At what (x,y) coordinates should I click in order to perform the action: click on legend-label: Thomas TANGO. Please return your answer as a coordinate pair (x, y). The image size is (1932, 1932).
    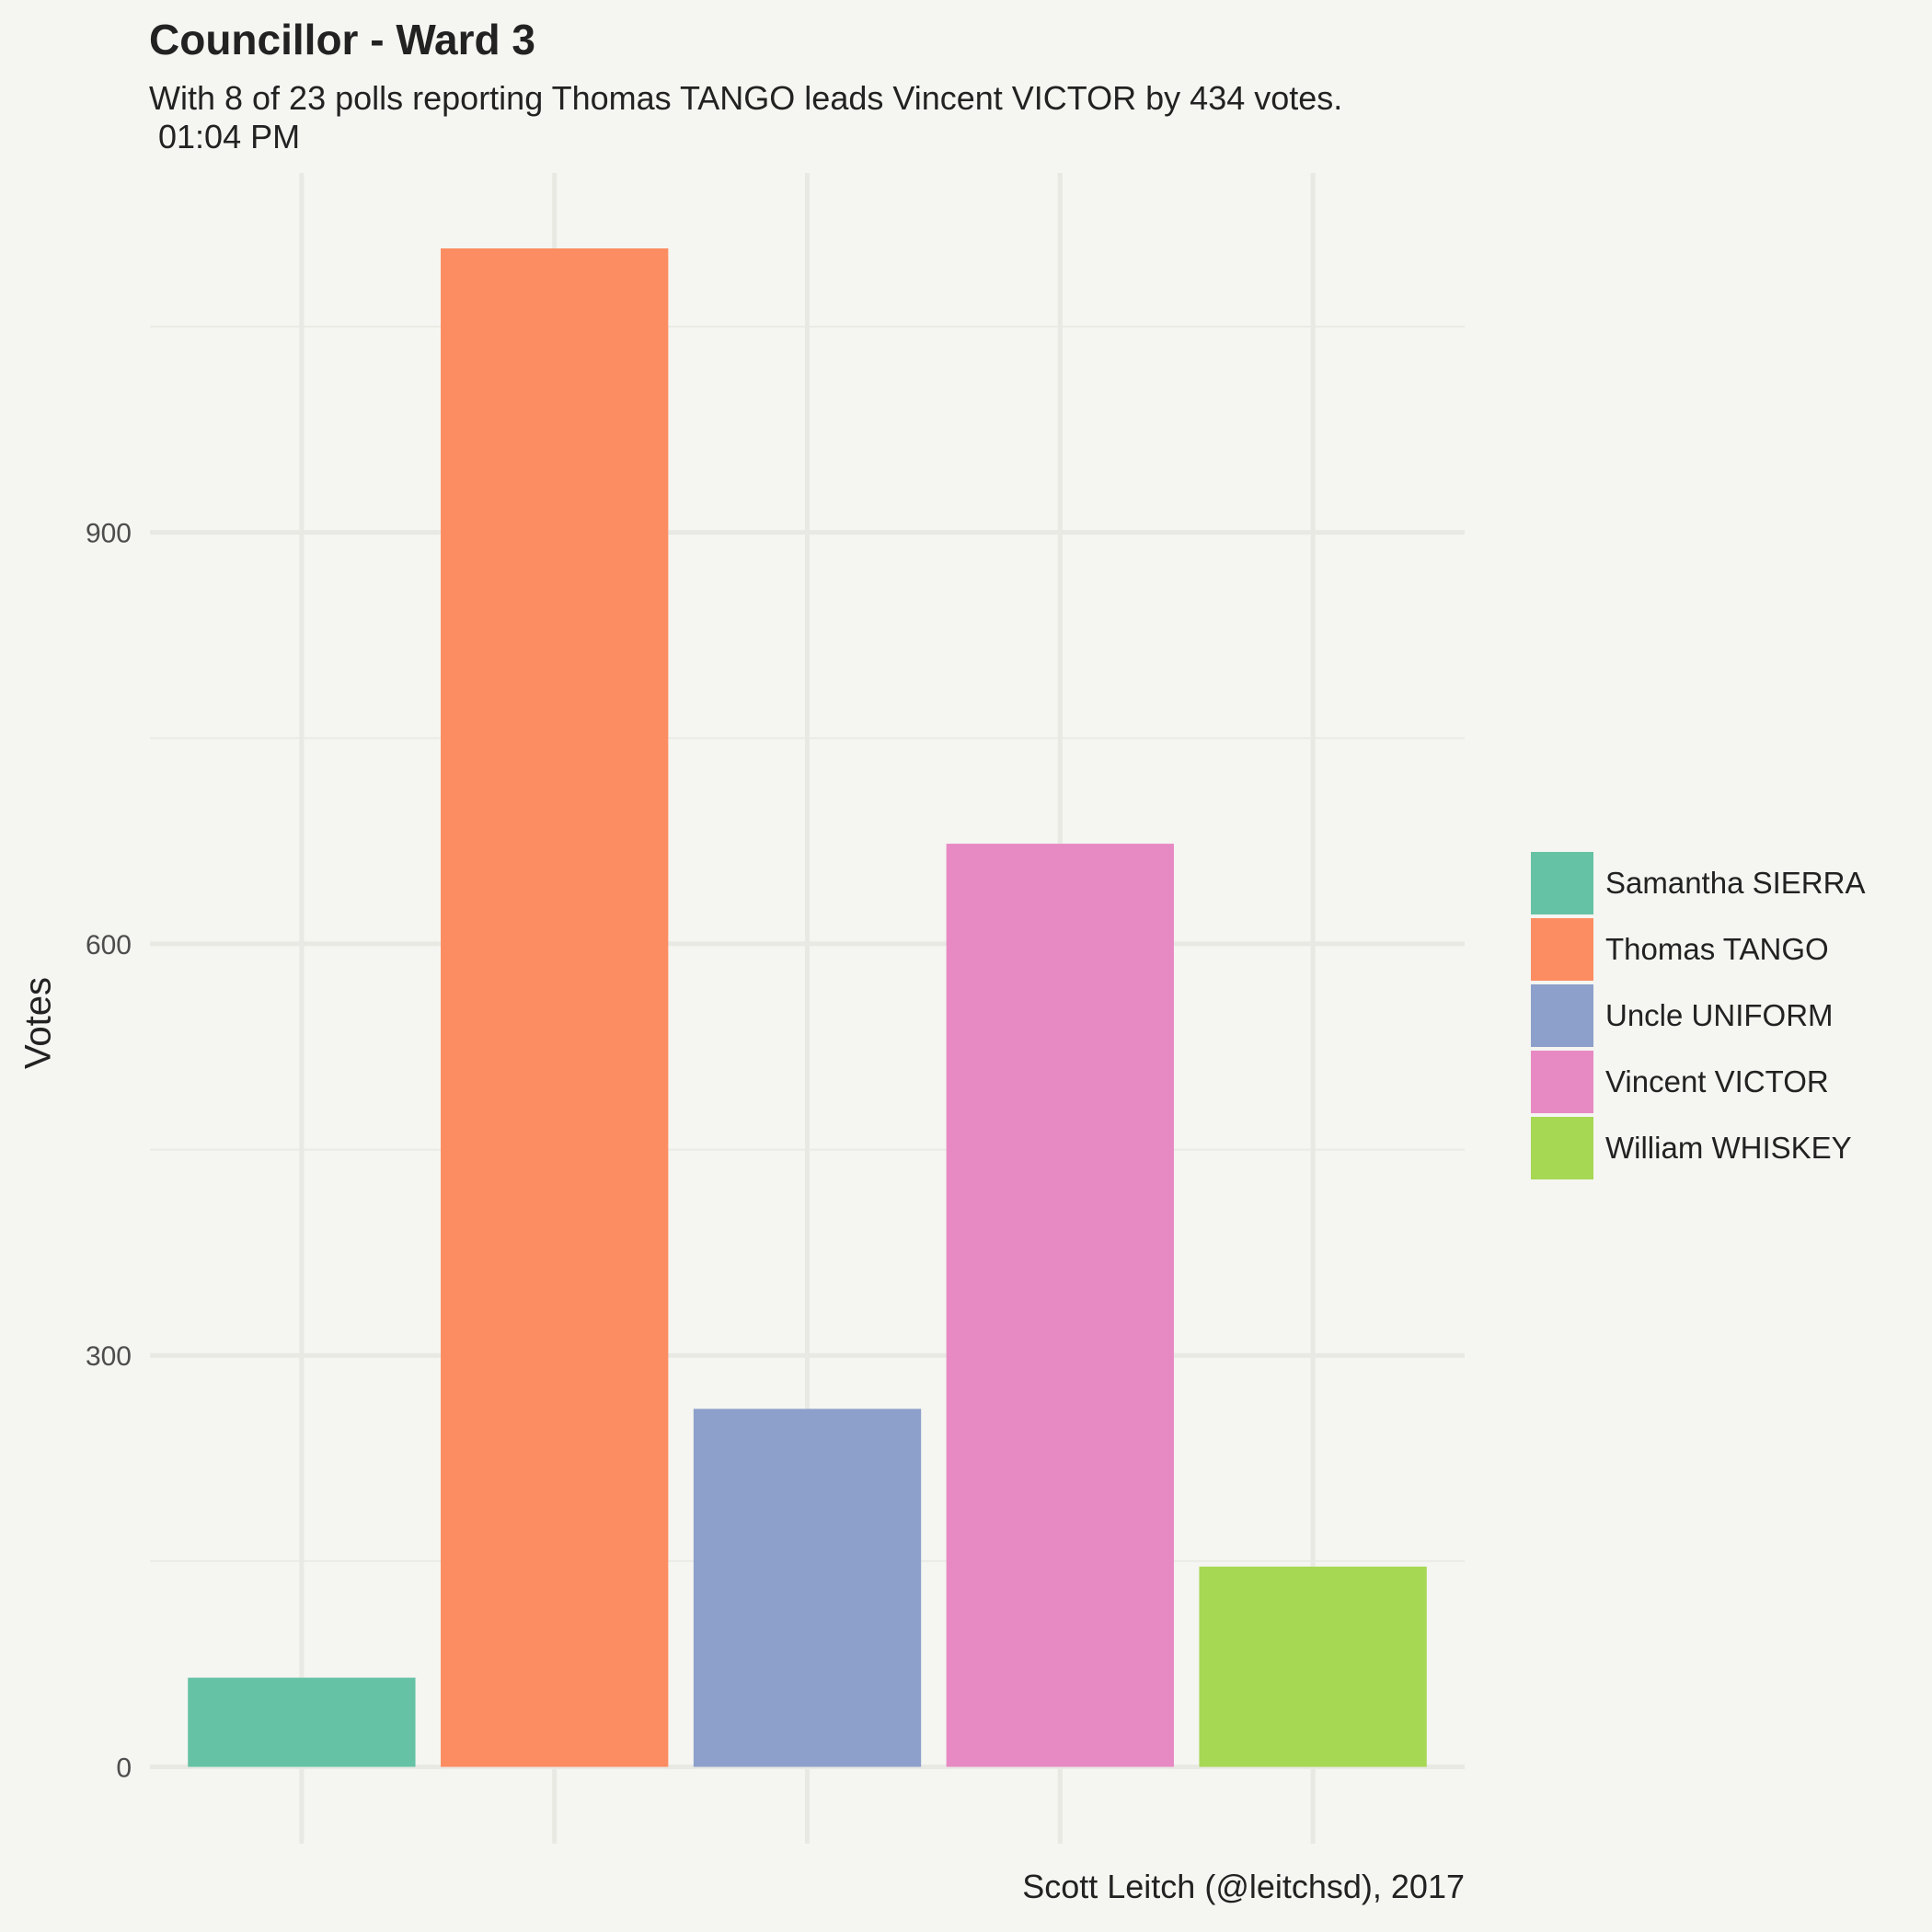
    Looking at the image, I should click on (1717, 949).